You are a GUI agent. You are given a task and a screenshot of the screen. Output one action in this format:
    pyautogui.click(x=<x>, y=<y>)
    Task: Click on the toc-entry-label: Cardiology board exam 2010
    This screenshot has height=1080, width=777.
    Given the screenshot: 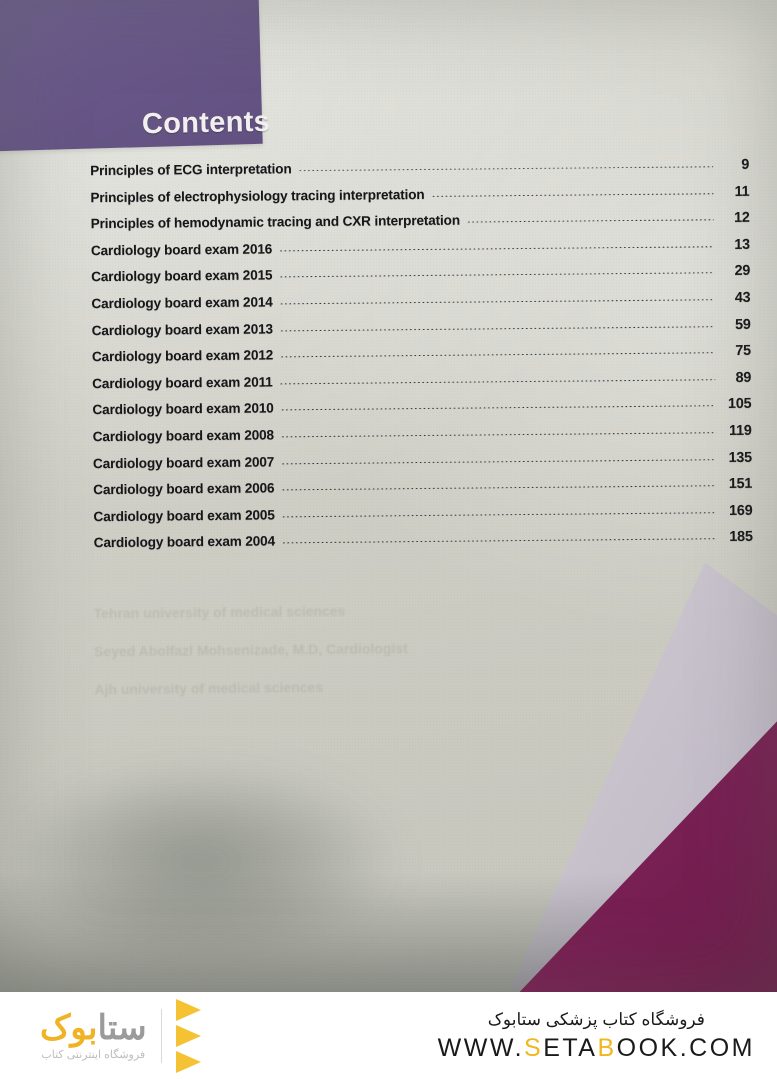 What is the action you would take?
    pyautogui.click(x=183, y=409)
    